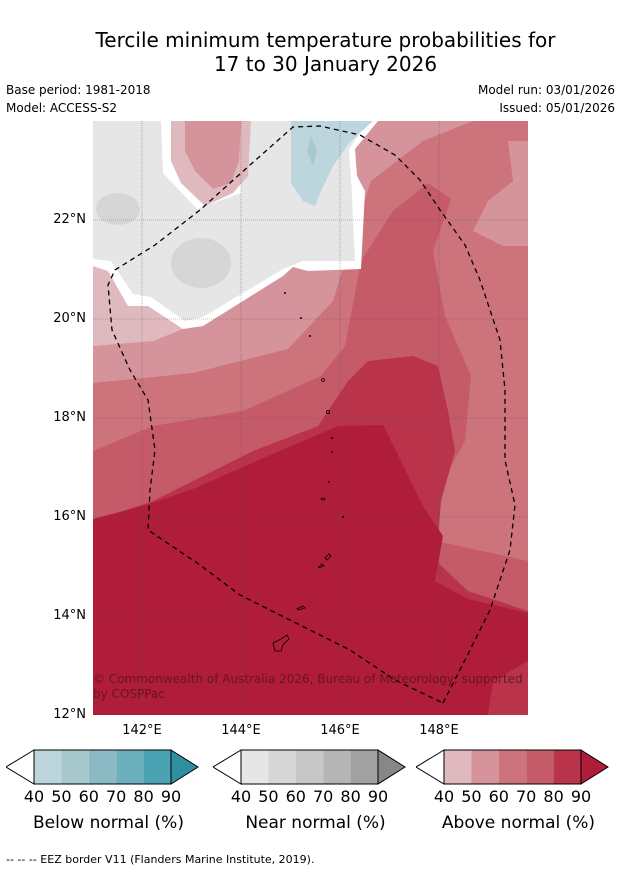  What do you see at coordinates (500, 193) in the screenshot?
I see `region-above-40-ne` at bounding box center [500, 193].